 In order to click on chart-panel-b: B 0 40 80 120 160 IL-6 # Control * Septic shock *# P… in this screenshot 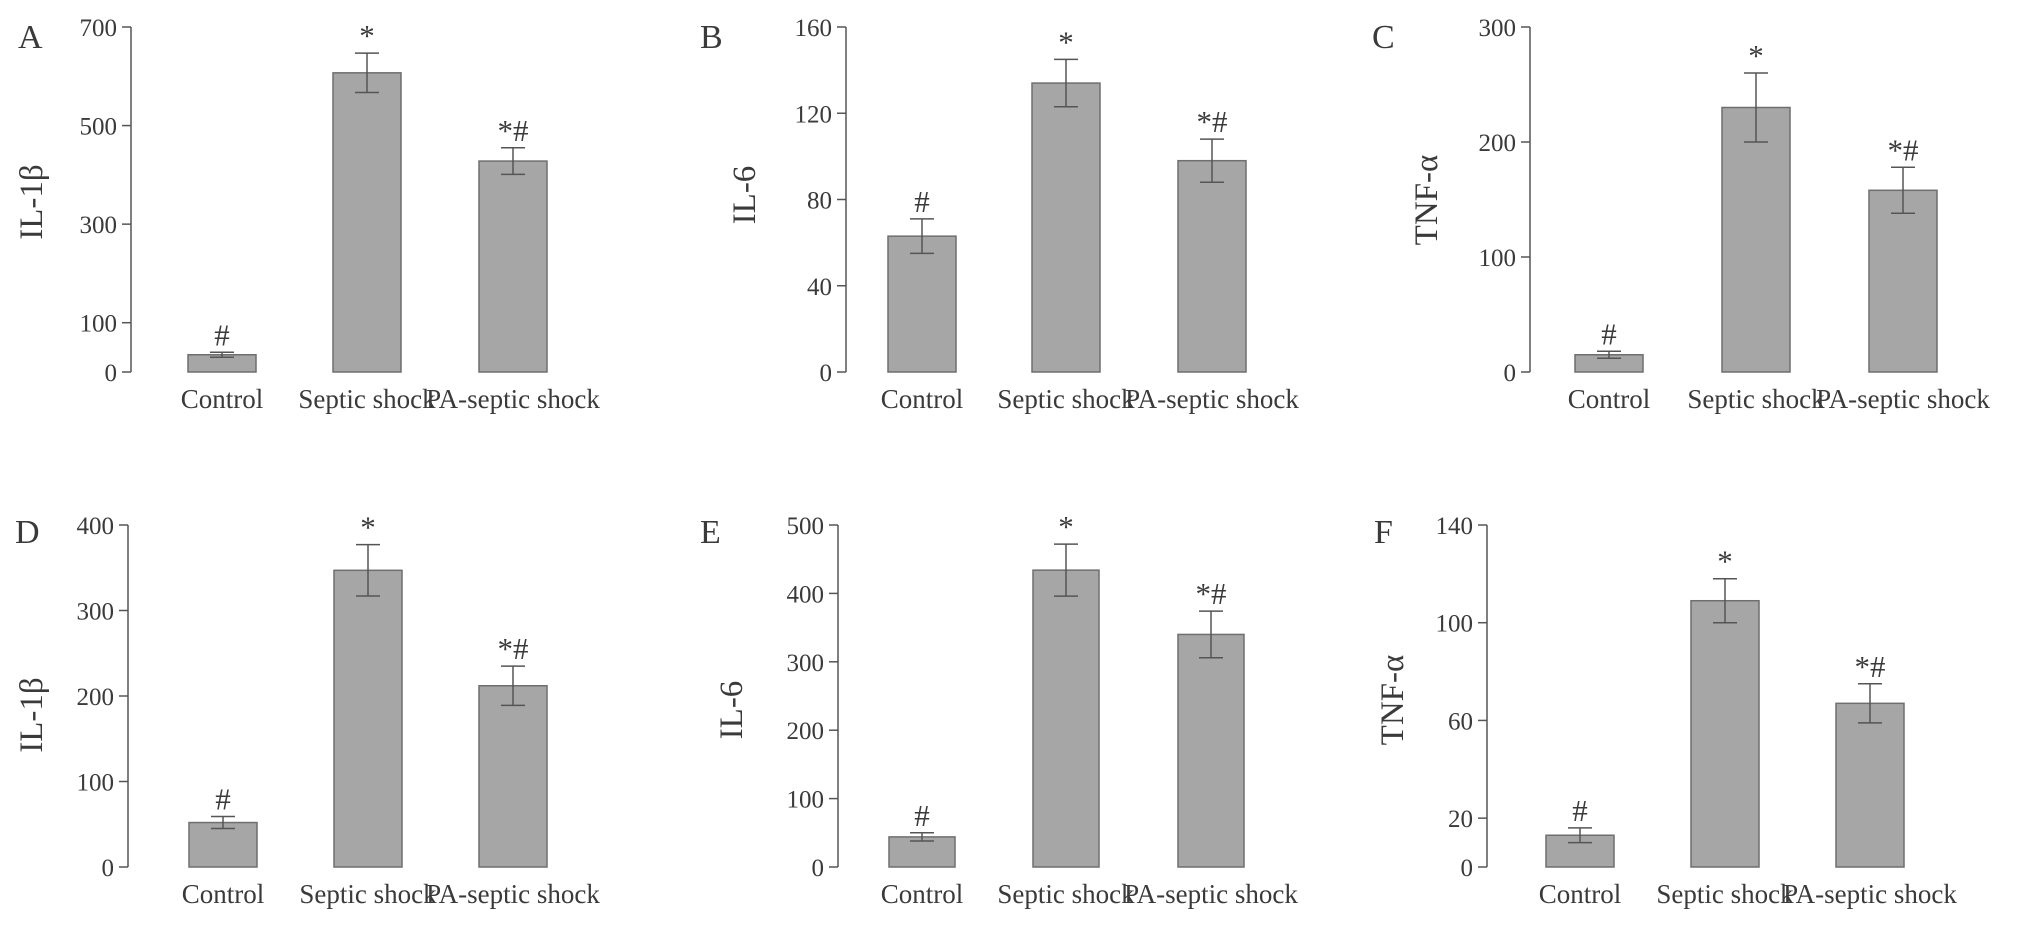, I will do `click(999, 214)`.